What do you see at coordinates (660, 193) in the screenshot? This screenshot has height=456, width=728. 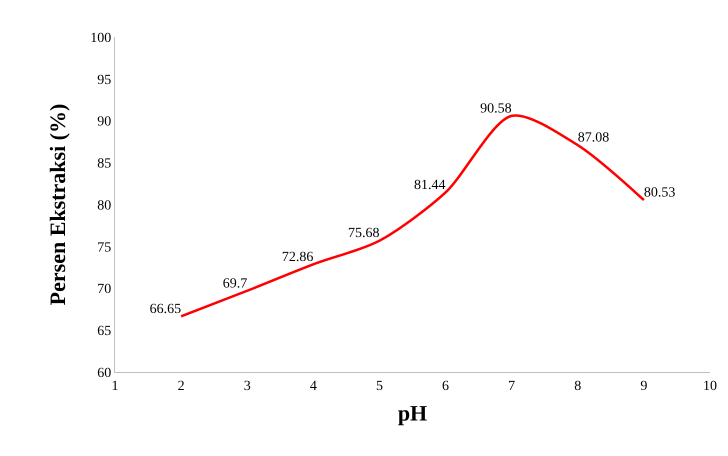 I see `data-label: 80.53` at bounding box center [660, 193].